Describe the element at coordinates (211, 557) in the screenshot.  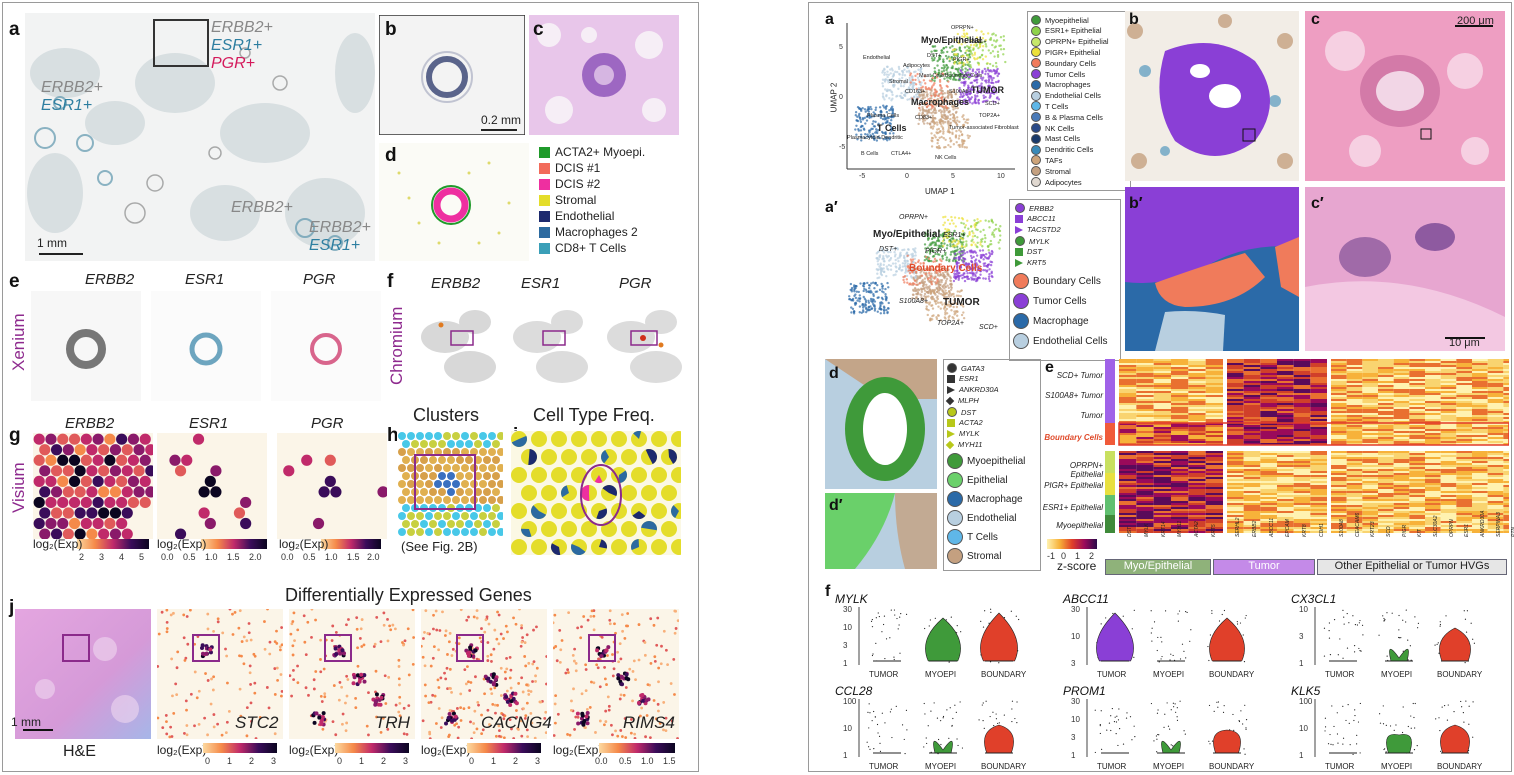
I see `g-tick: 1.0` at that location.